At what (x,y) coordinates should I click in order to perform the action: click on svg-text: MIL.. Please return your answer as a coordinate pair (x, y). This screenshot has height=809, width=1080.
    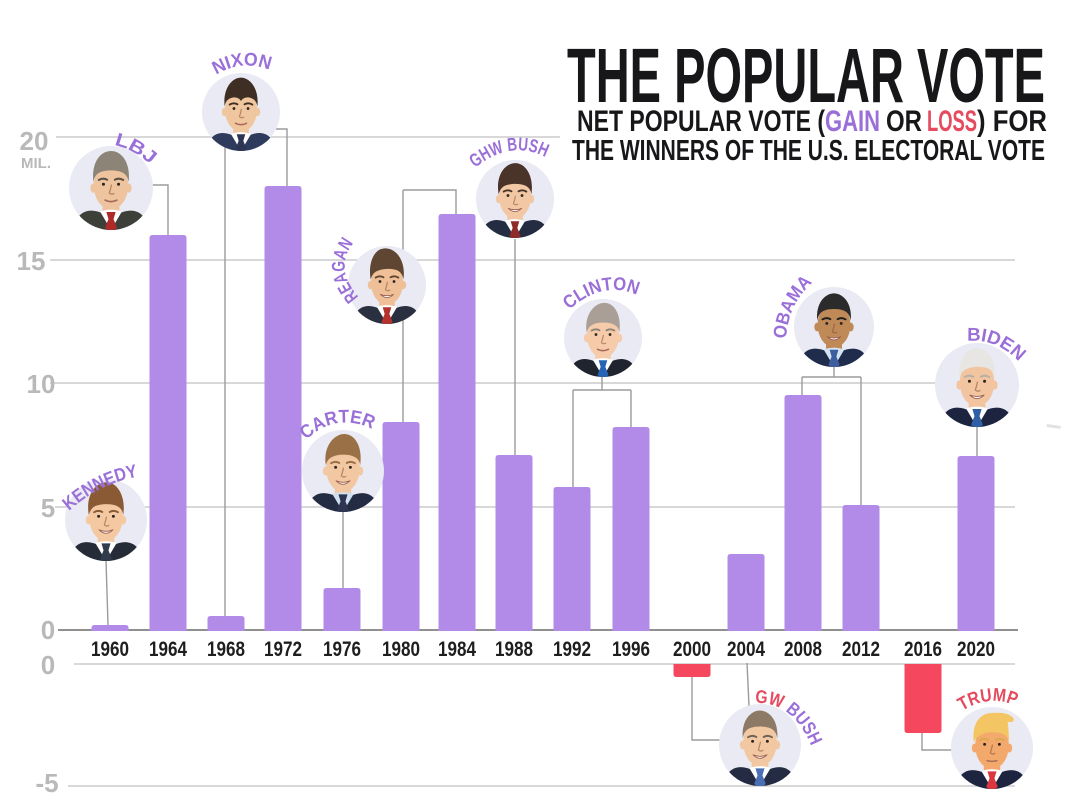
    Looking at the image, I should click on (36, 163).